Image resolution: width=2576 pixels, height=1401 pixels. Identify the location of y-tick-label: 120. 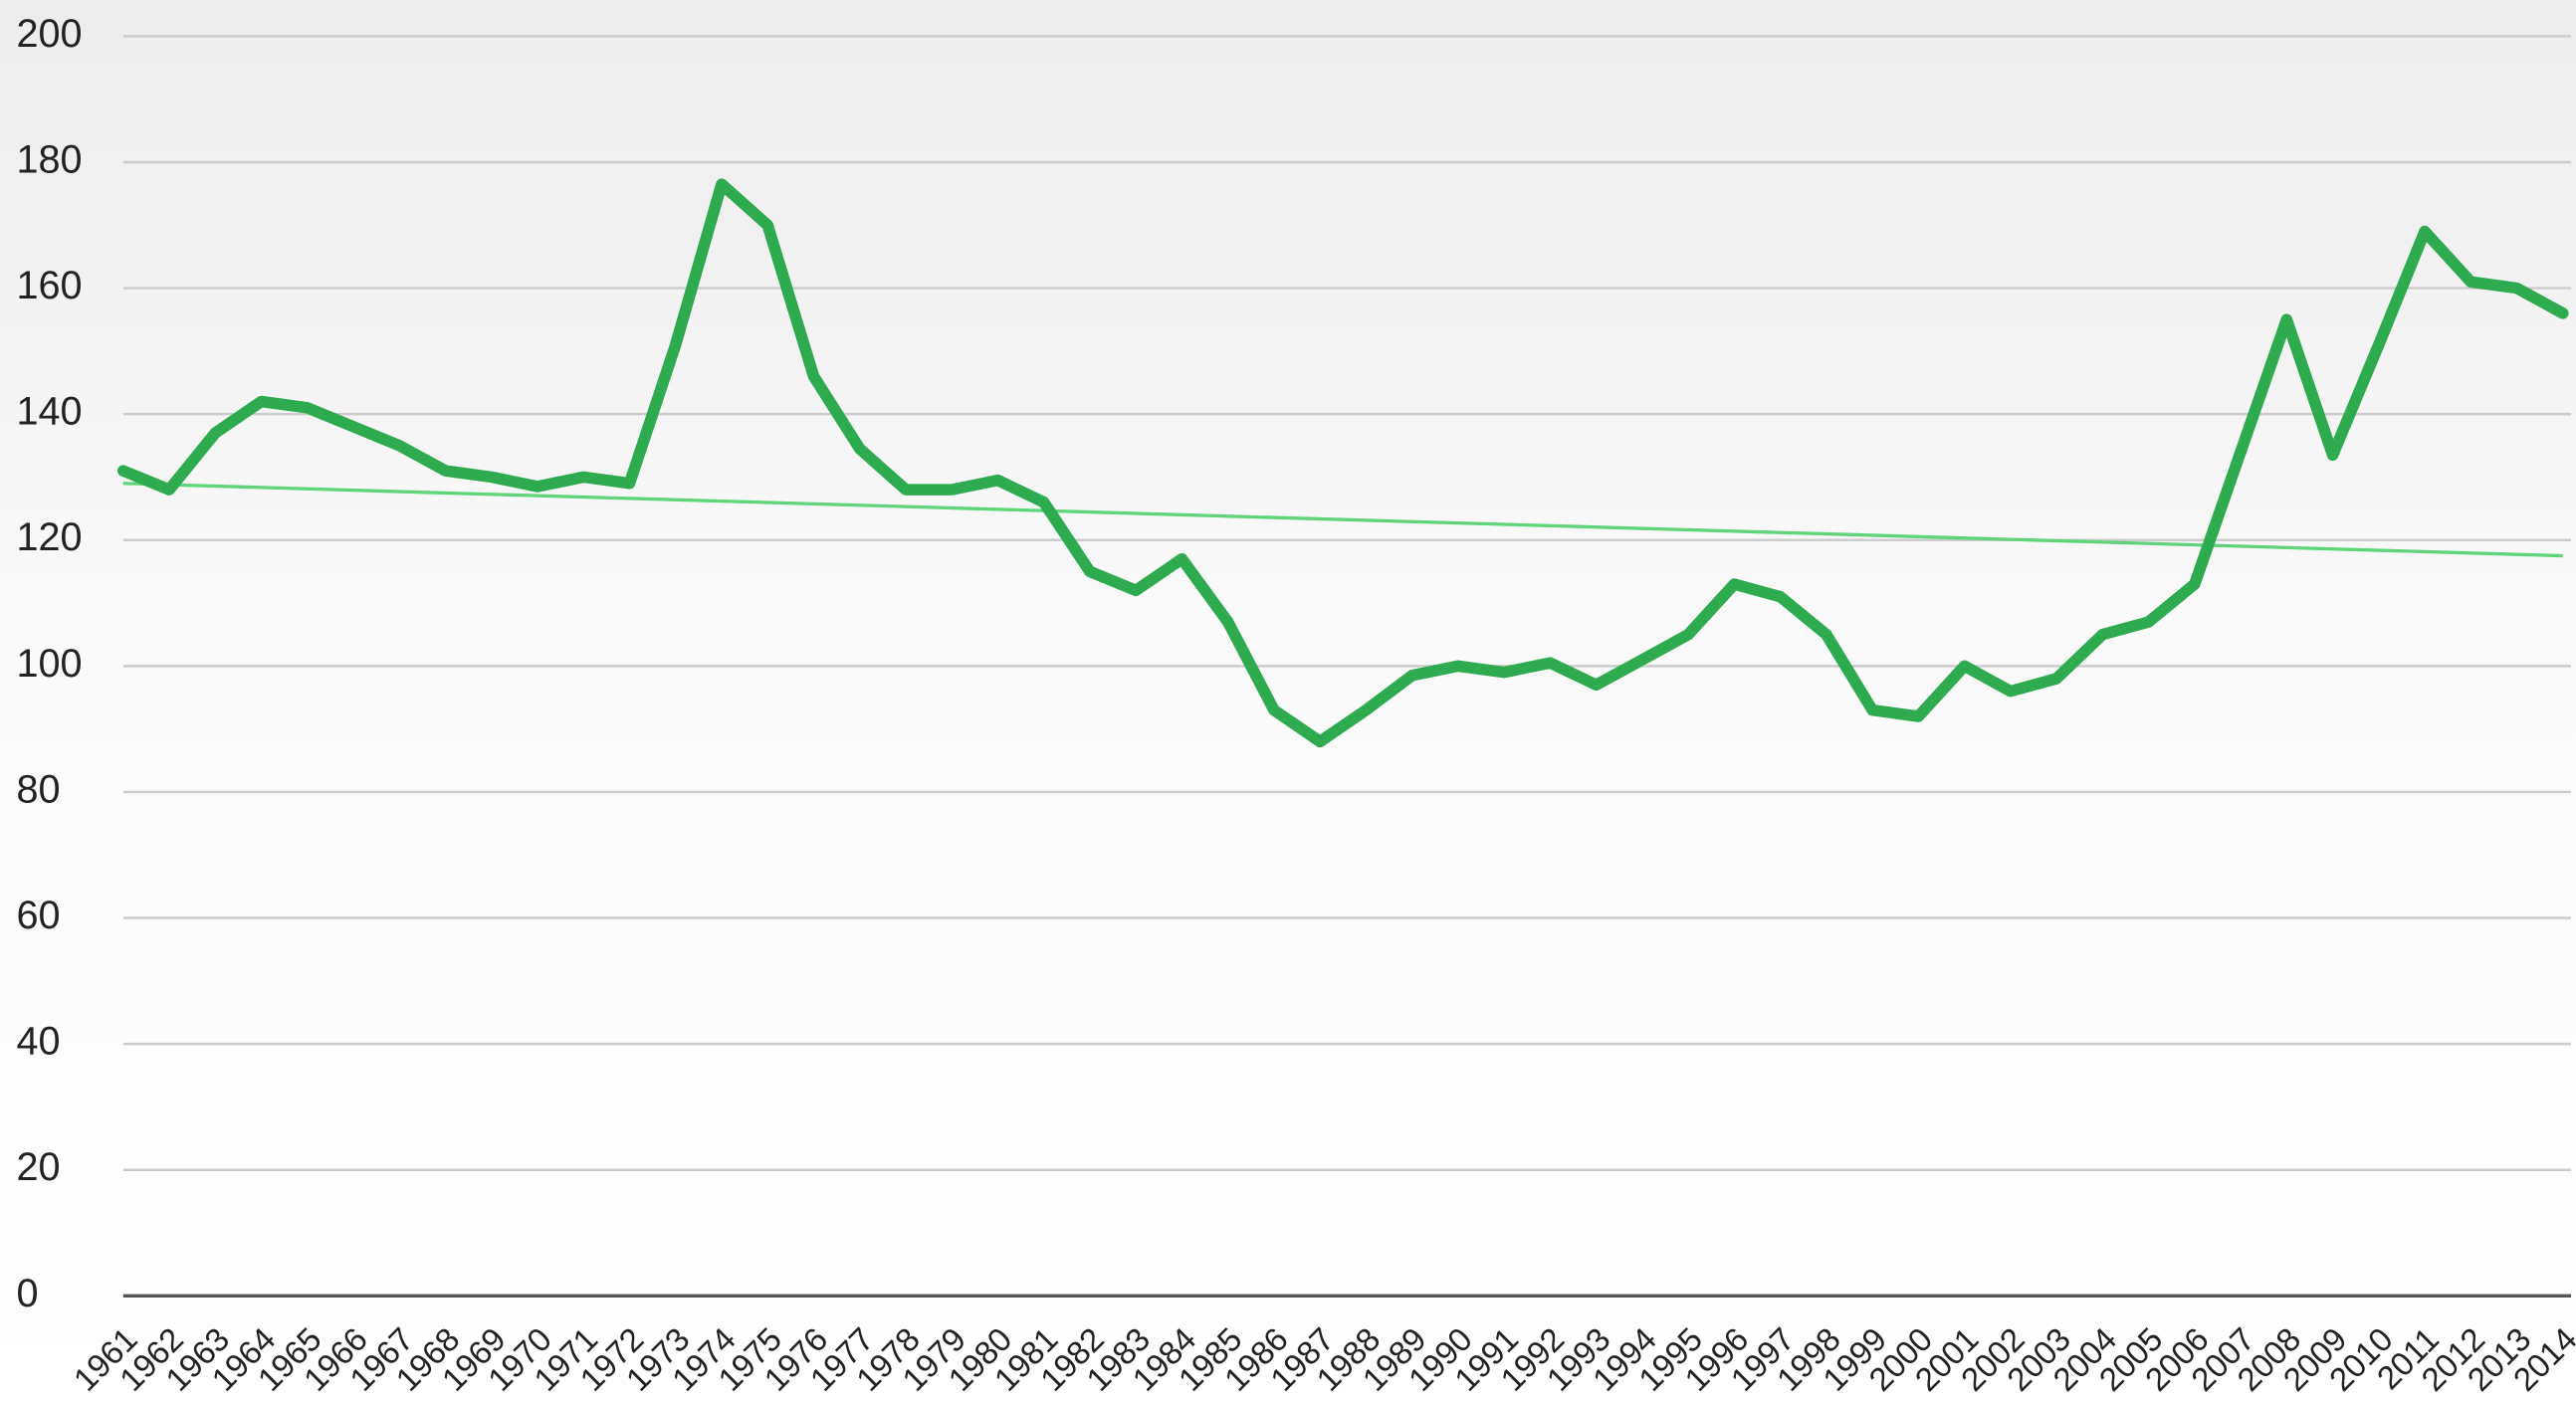
(50, 537).